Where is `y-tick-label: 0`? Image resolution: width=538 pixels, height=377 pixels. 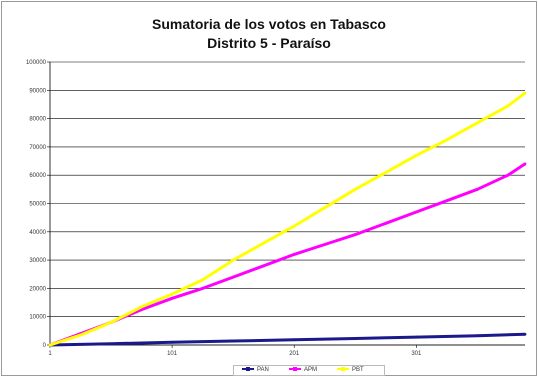
y-tick-label: 0 is located at coordinates (45, 346).